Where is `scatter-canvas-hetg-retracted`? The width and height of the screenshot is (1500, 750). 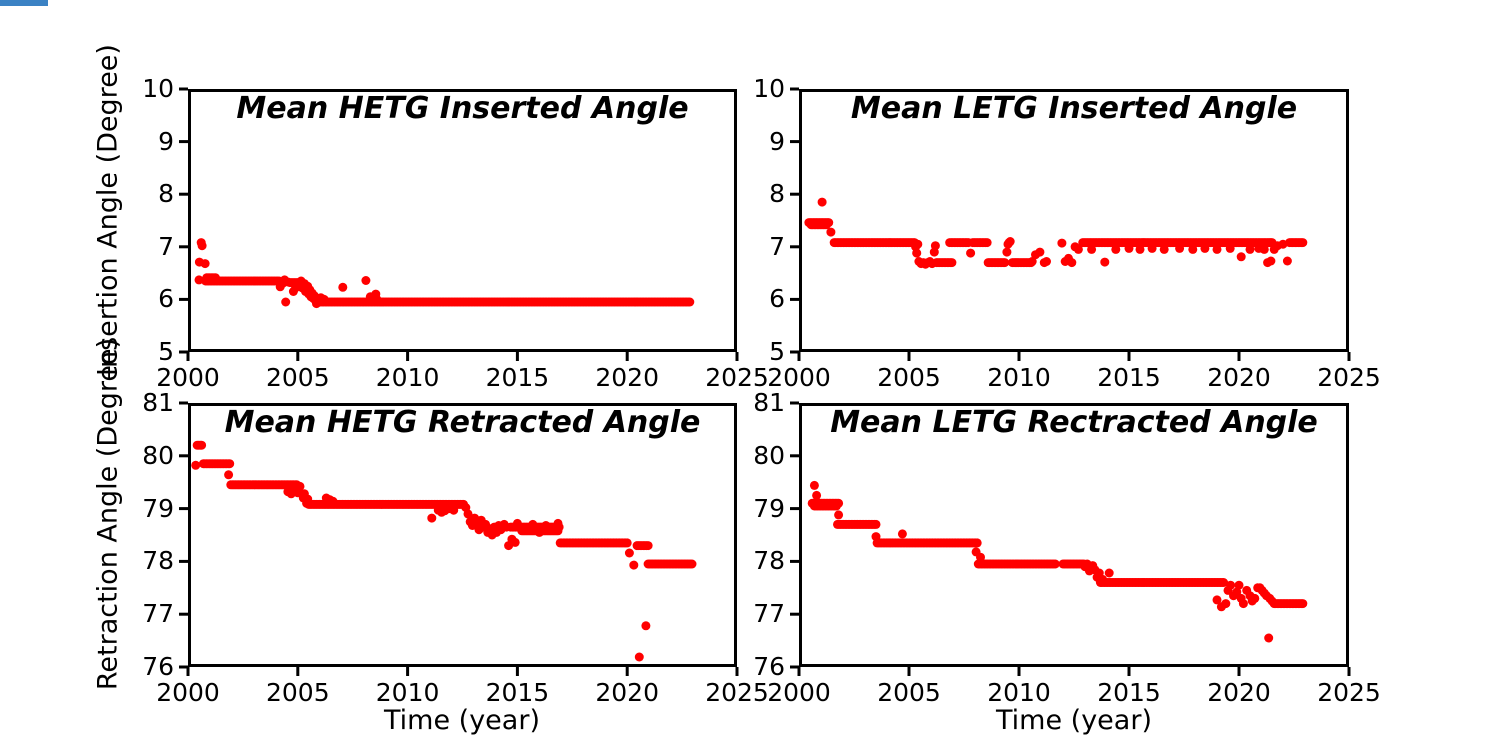
scatter-canvas-hetg-retracted is located at coordinates (459, 538).